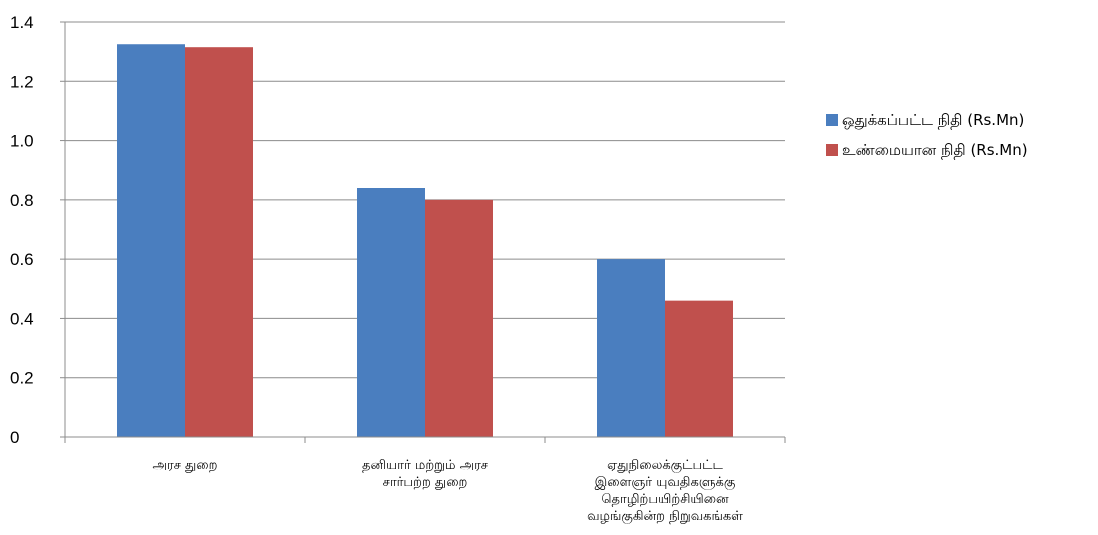  What do you see at coordinates (665, 465) in the screenshot?
I see `x-category-label: ஏதுநிலைக்குட்பட்ட` at bounding box center [665, 465].